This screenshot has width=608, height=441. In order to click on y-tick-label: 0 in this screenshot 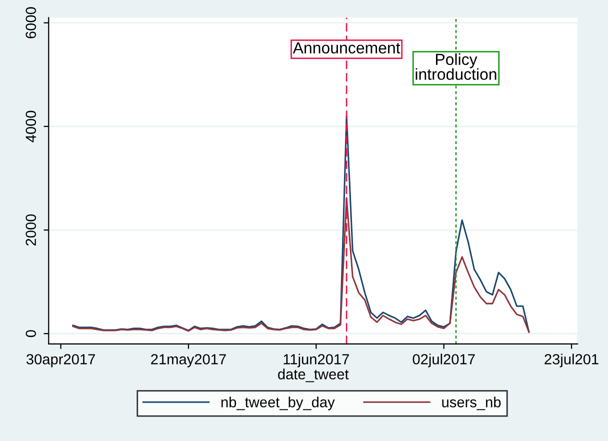, I will do `click(31, 334)`.